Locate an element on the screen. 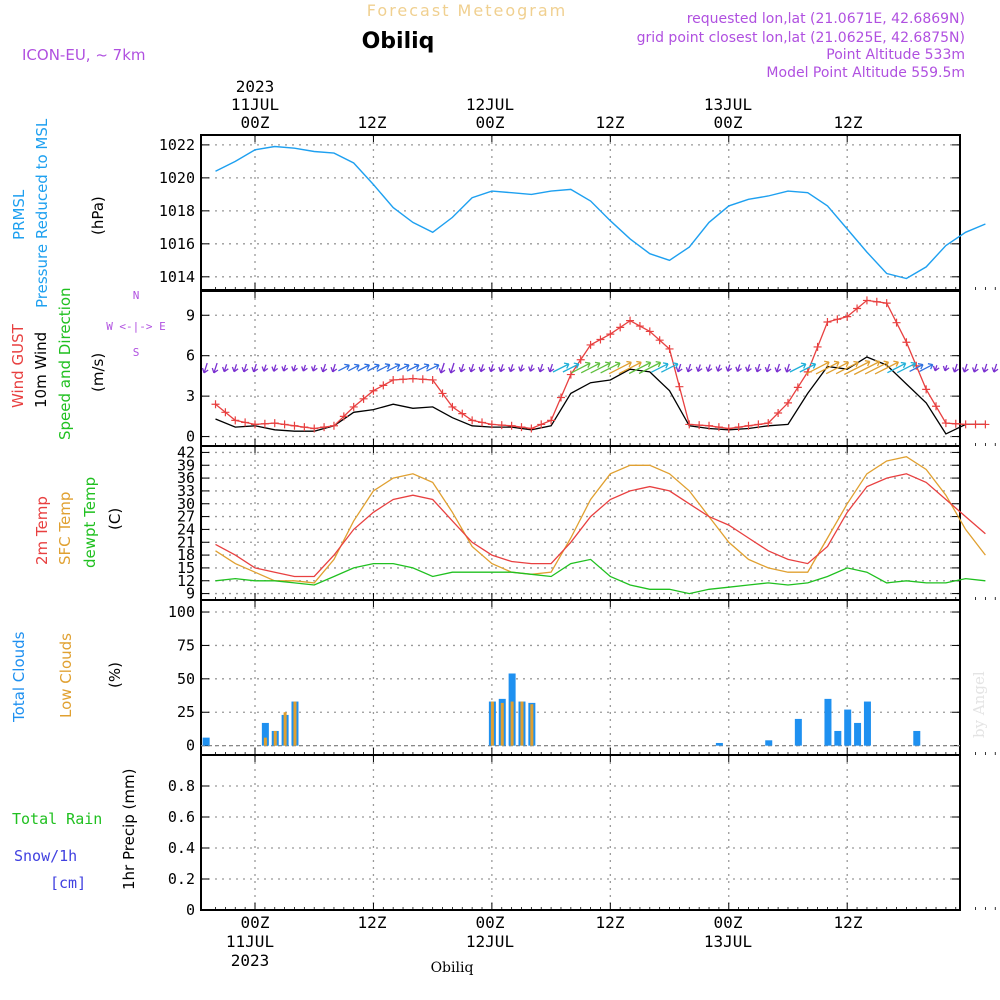 This screenshot has width=1000, height=1000. y-tick-label: 0.6 is located at coordinates (181, 817).